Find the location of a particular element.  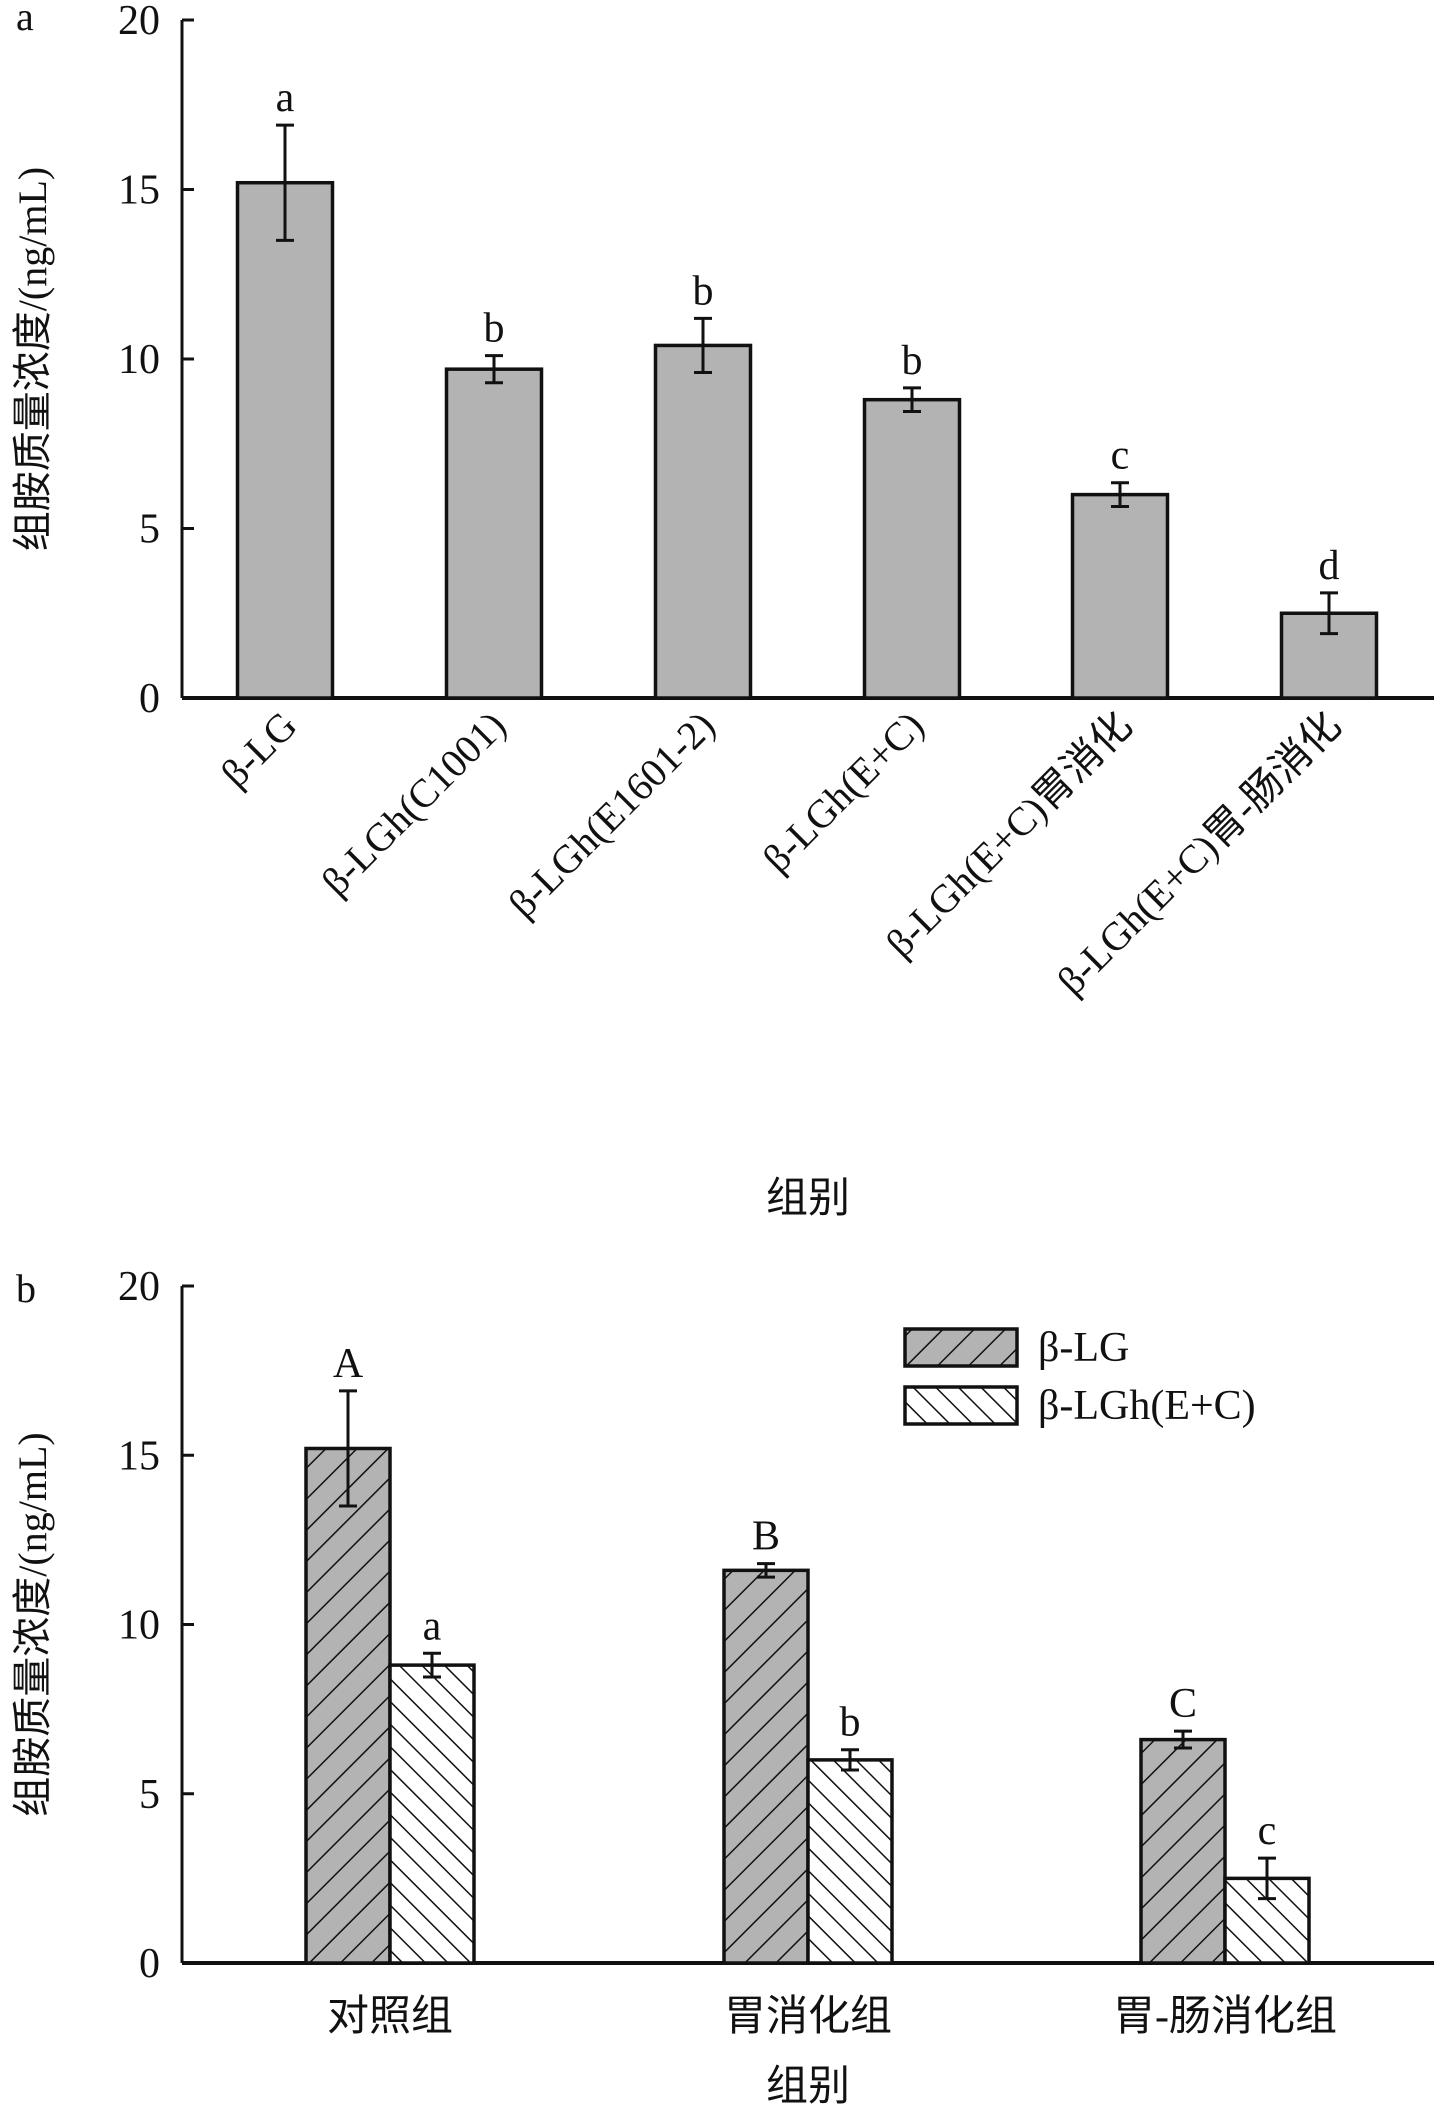

x-tick-label: 胃-肠消化组 is located at coordinates (1225, 2017).